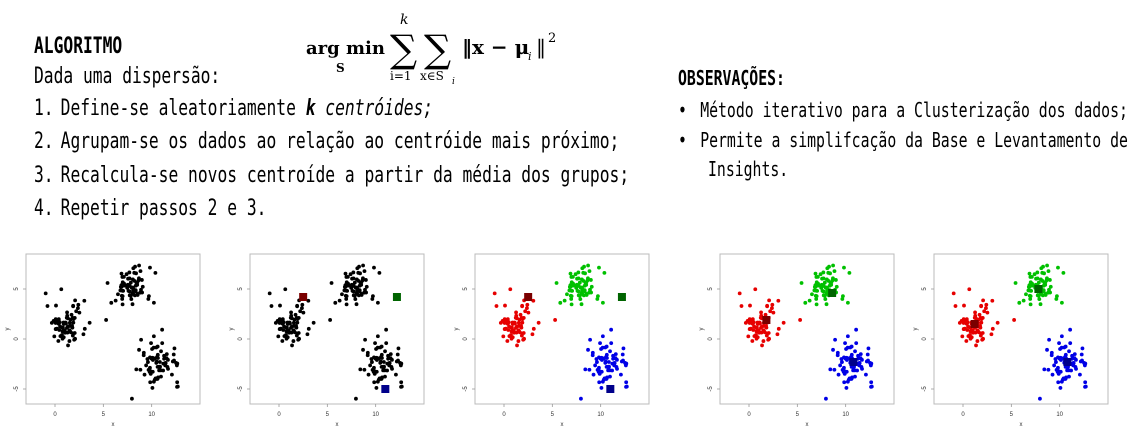  Describe the element at coordinates (807, 425) in the screenshot. I see `x-axis-label: x` at that location.